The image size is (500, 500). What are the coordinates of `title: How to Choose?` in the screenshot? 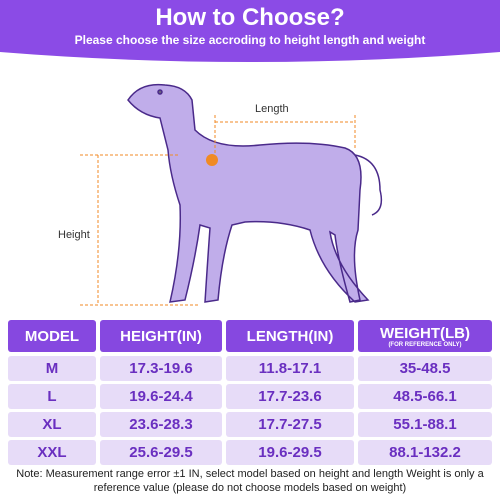 It's located at (250, 17).